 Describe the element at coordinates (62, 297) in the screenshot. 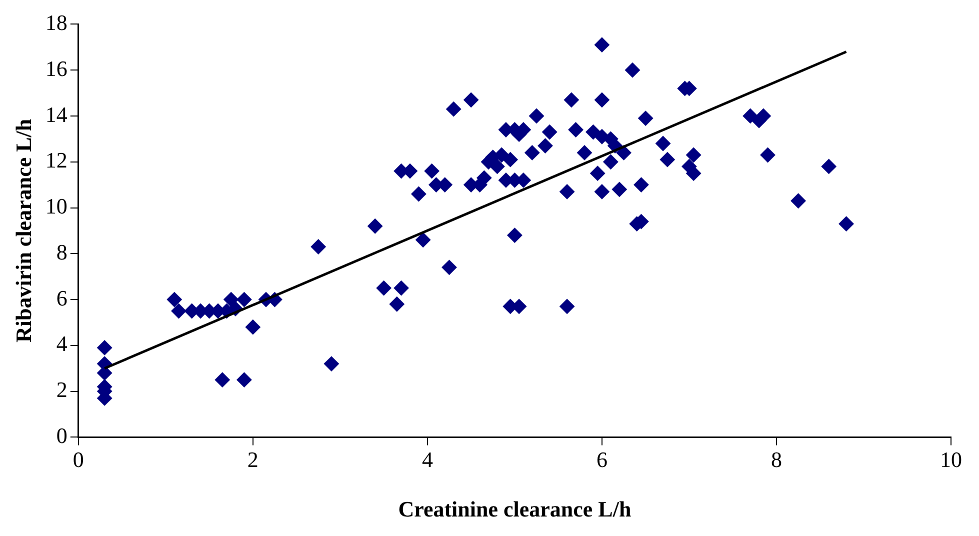

I see `y-tick-label: 6` at that location.